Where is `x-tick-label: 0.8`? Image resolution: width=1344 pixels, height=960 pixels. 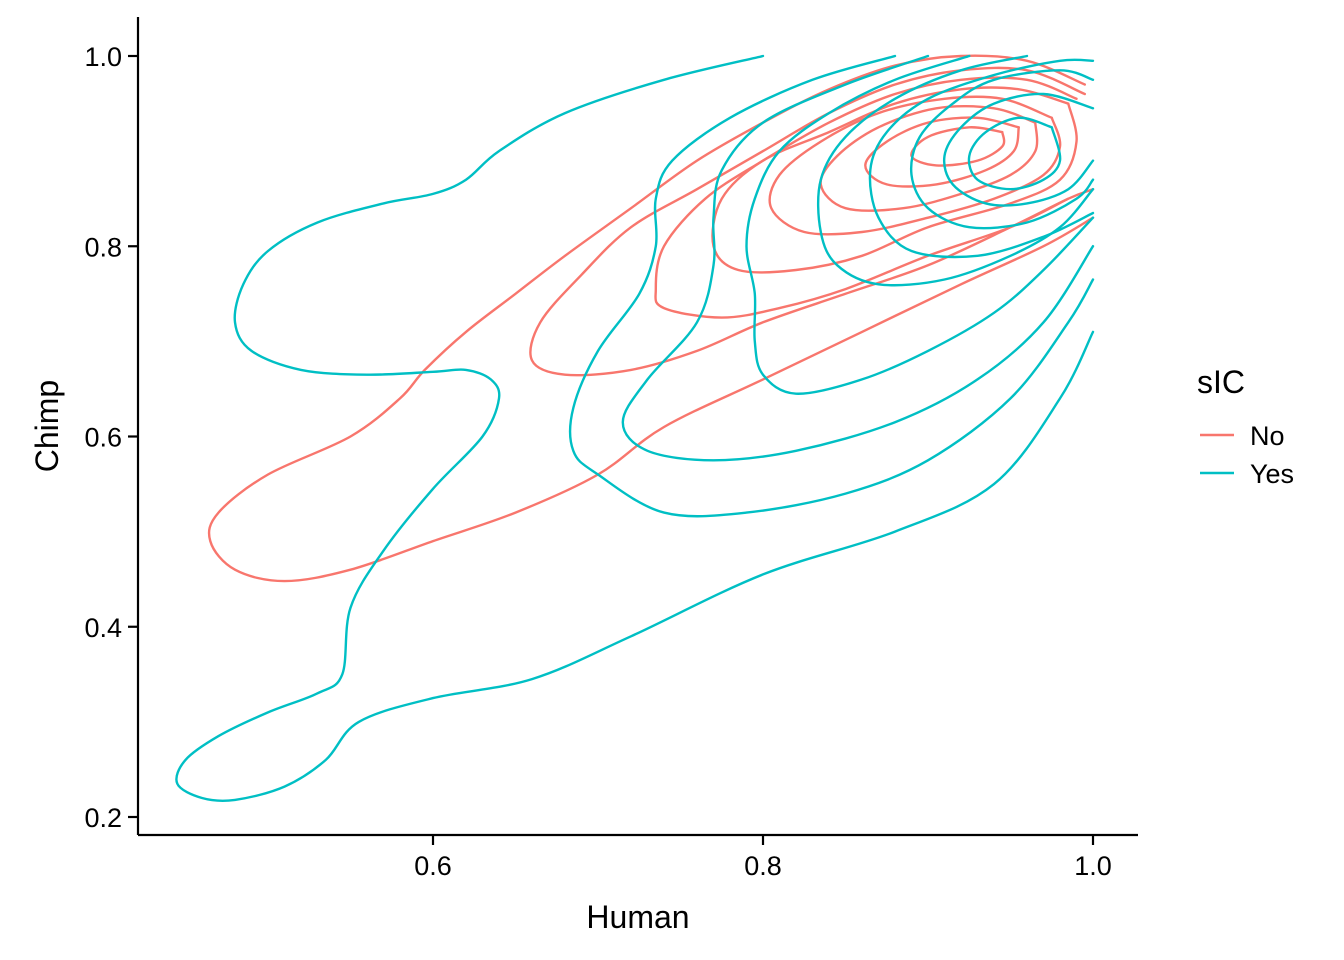
x-tick-label: 0.8 is located at coordinates (763, 866).